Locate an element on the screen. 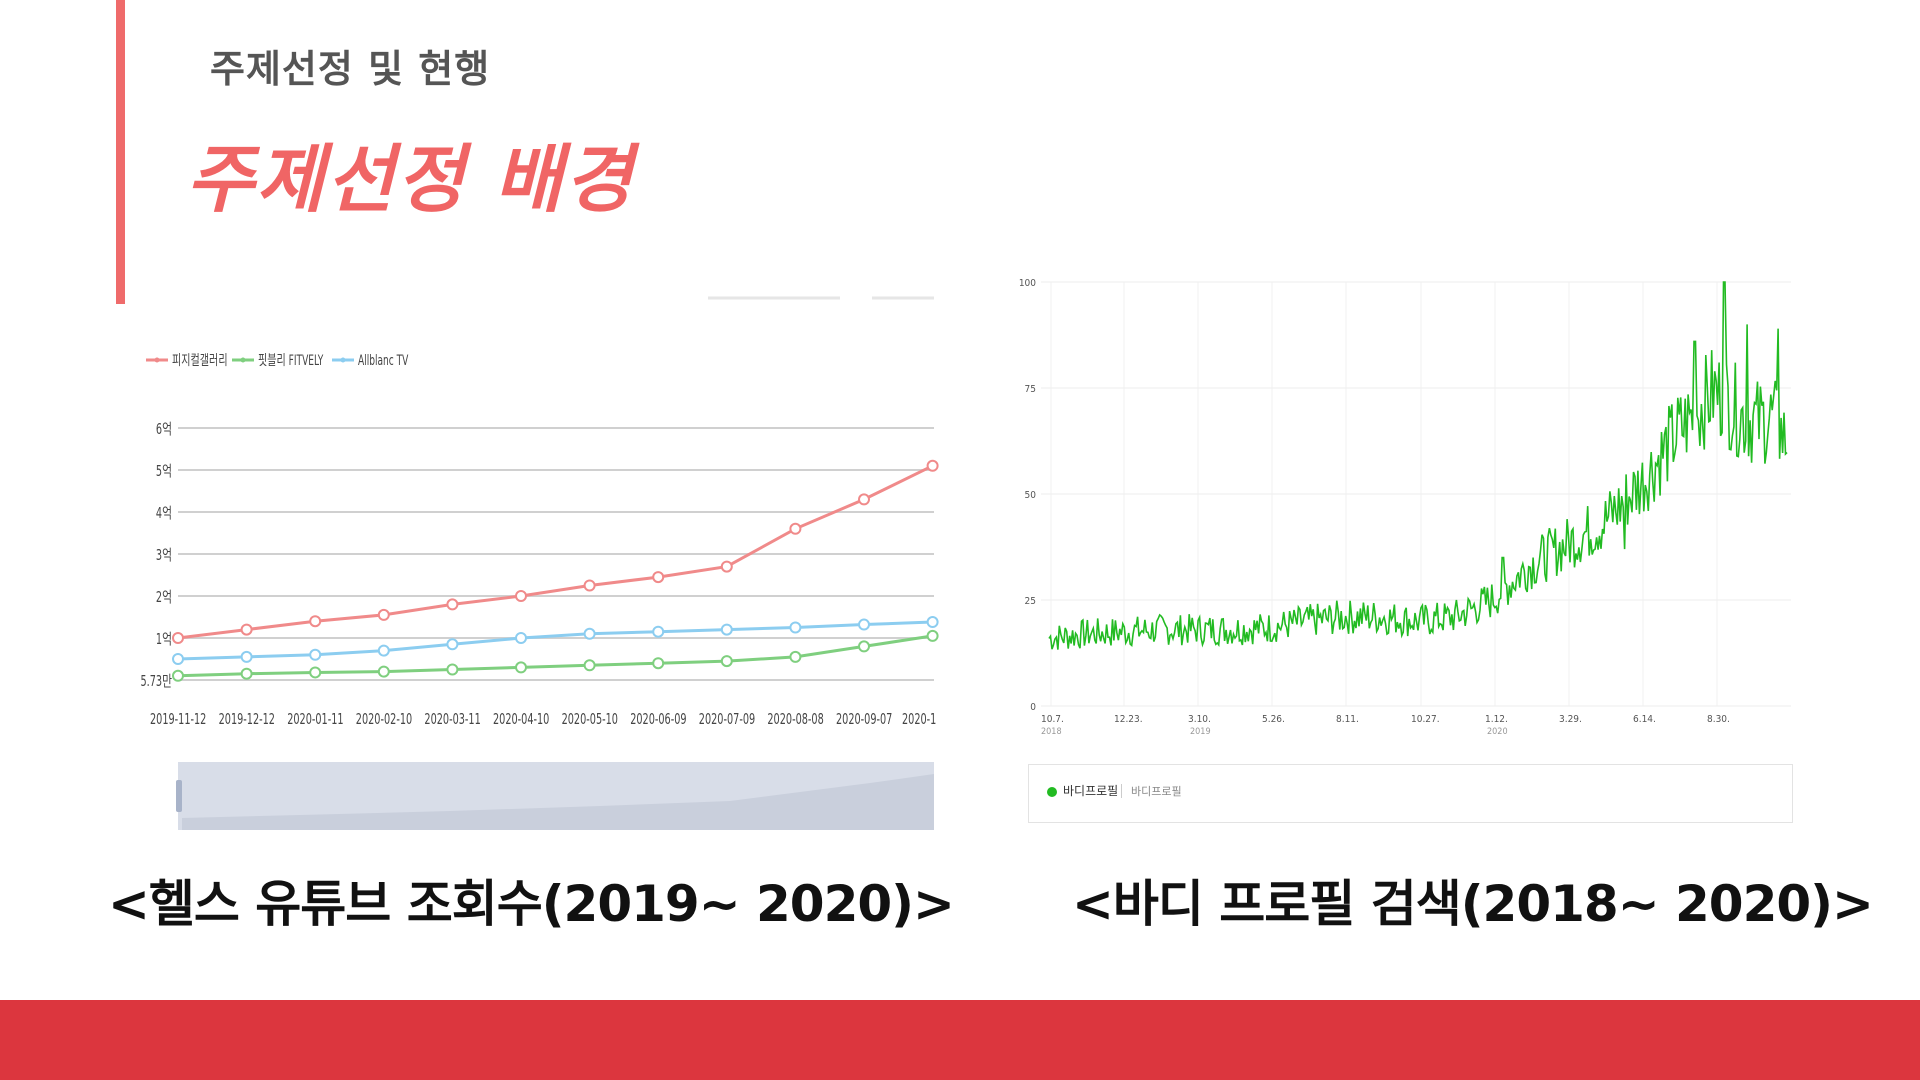  x-tick-label: 1.12. is located at coordinates (1496, 719).